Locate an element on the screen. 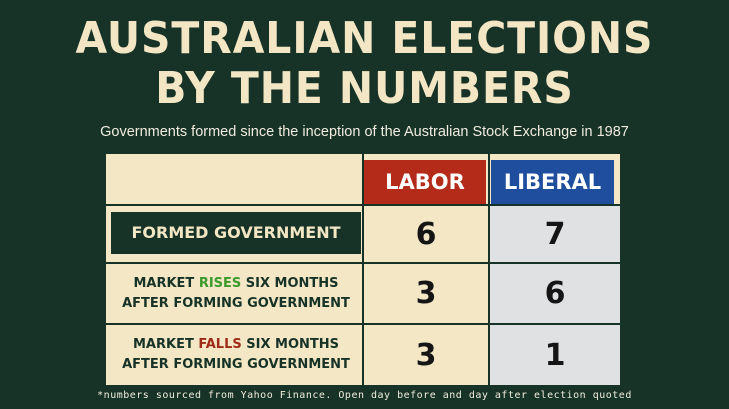 The height and width of the screenshot is (409, 729). rises-keyword: RISES is located at coordinates (220, 283).